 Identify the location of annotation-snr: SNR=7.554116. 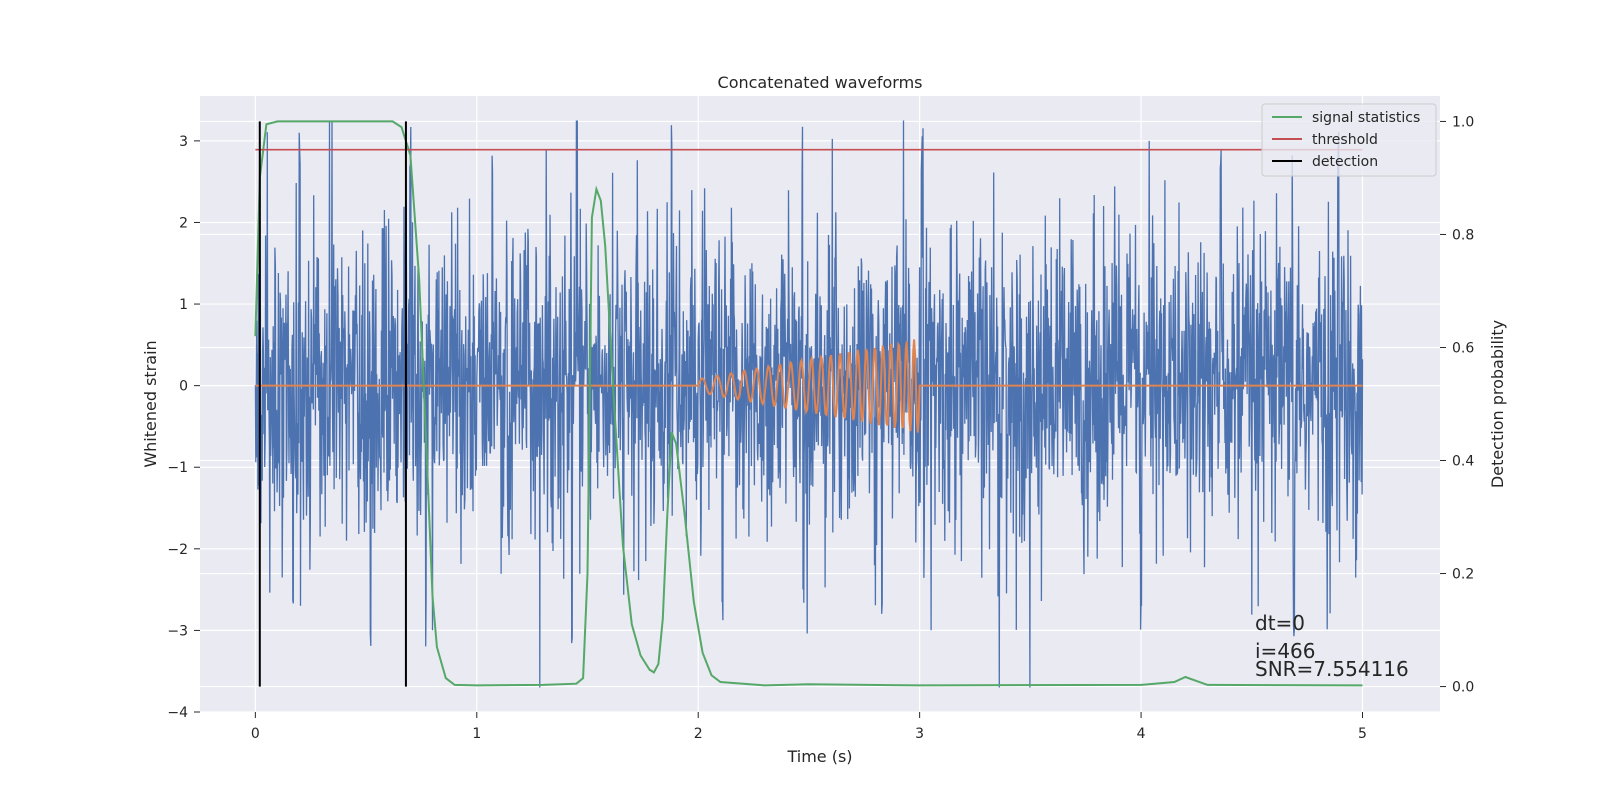
(1332, 669).